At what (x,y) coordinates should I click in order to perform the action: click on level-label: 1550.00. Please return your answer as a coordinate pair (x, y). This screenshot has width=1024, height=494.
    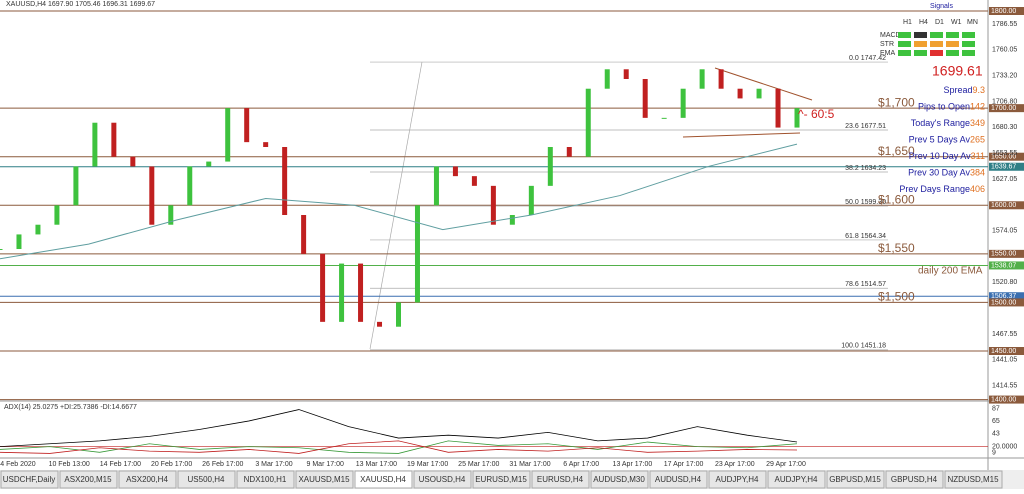
    Looking at the image, I should click on (1003, 254).